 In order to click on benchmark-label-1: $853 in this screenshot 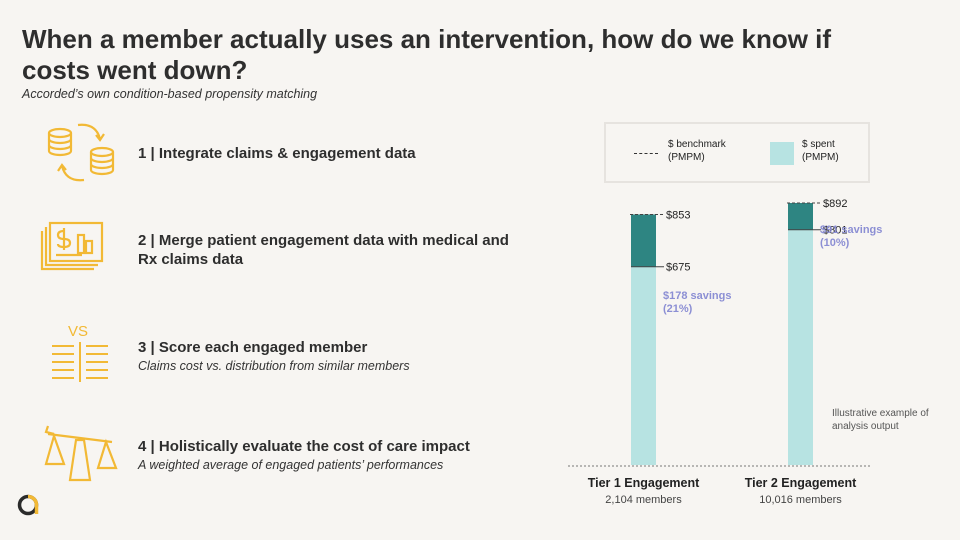, I will do `click(678, 215)`.